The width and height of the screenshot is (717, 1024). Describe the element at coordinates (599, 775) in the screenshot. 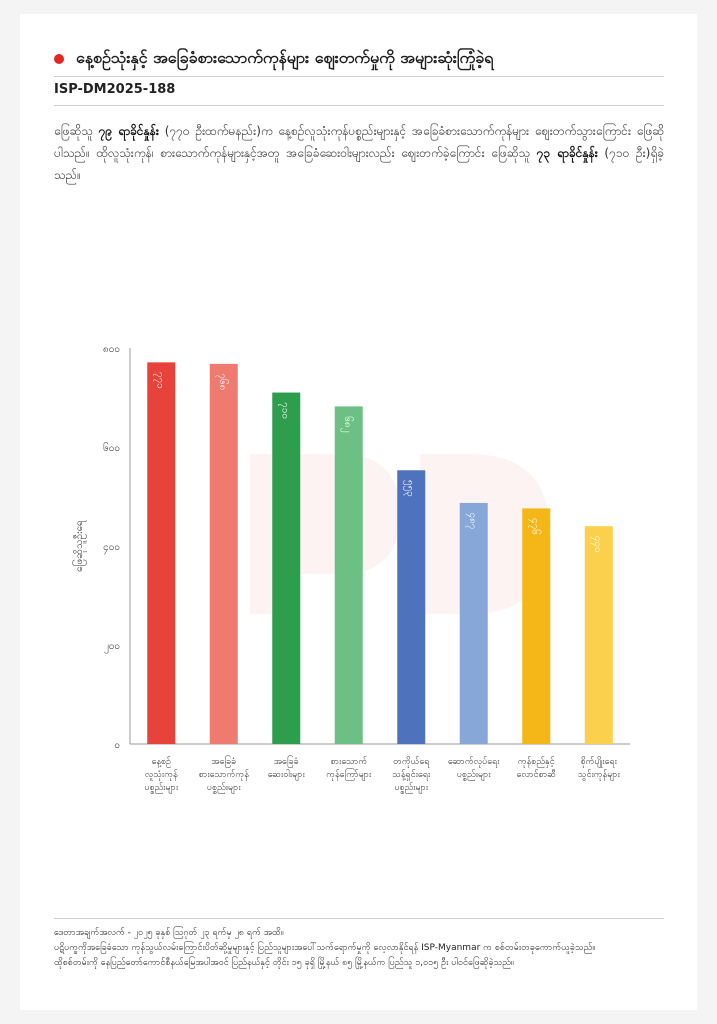

I see `x-tick-label: သွင်းကုန်များ` at that location.